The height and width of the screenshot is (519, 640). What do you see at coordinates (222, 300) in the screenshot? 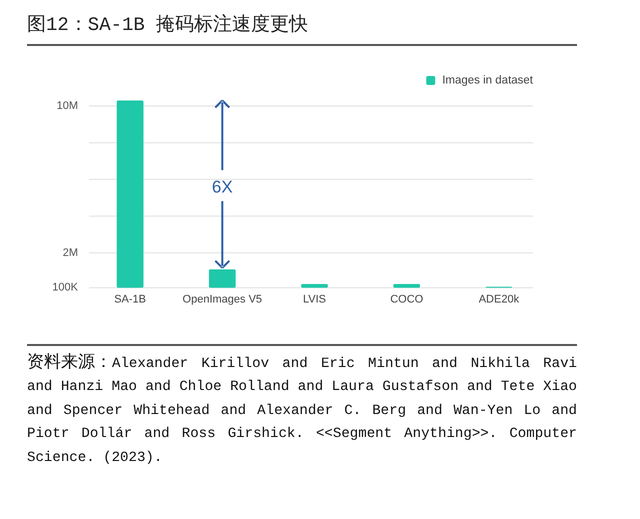
I see `x-tick-label: OpenImages V5` at bounding box center [222, 300].